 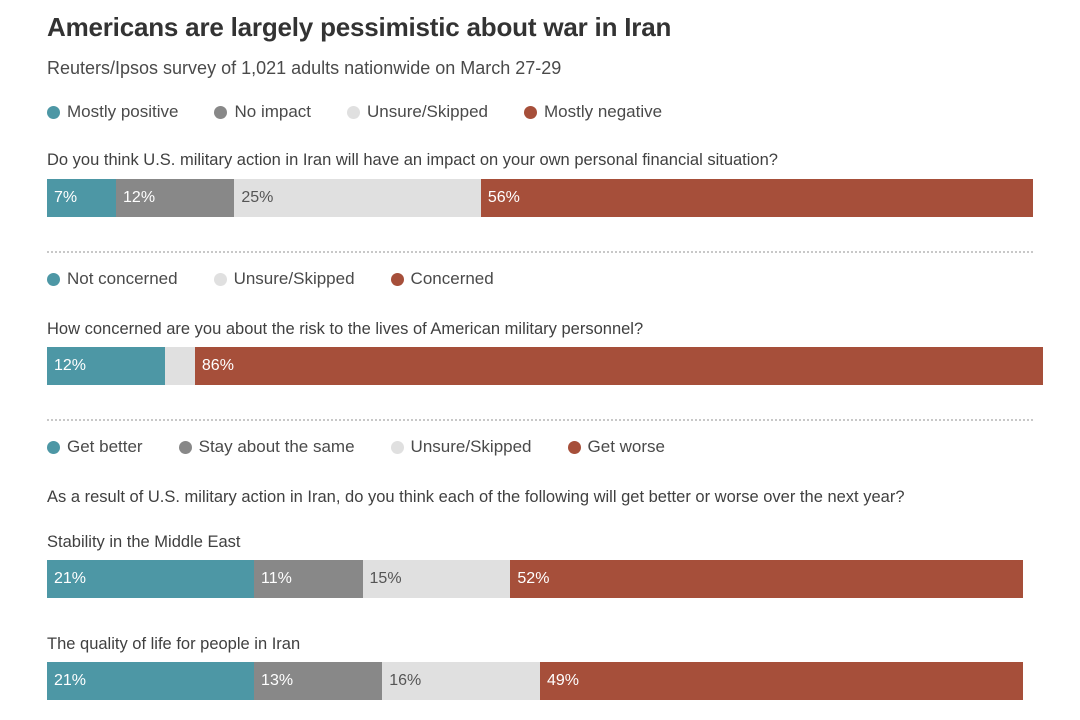 I want to click on stacked-bar: 12% 86%, so click(x=545, y=366).